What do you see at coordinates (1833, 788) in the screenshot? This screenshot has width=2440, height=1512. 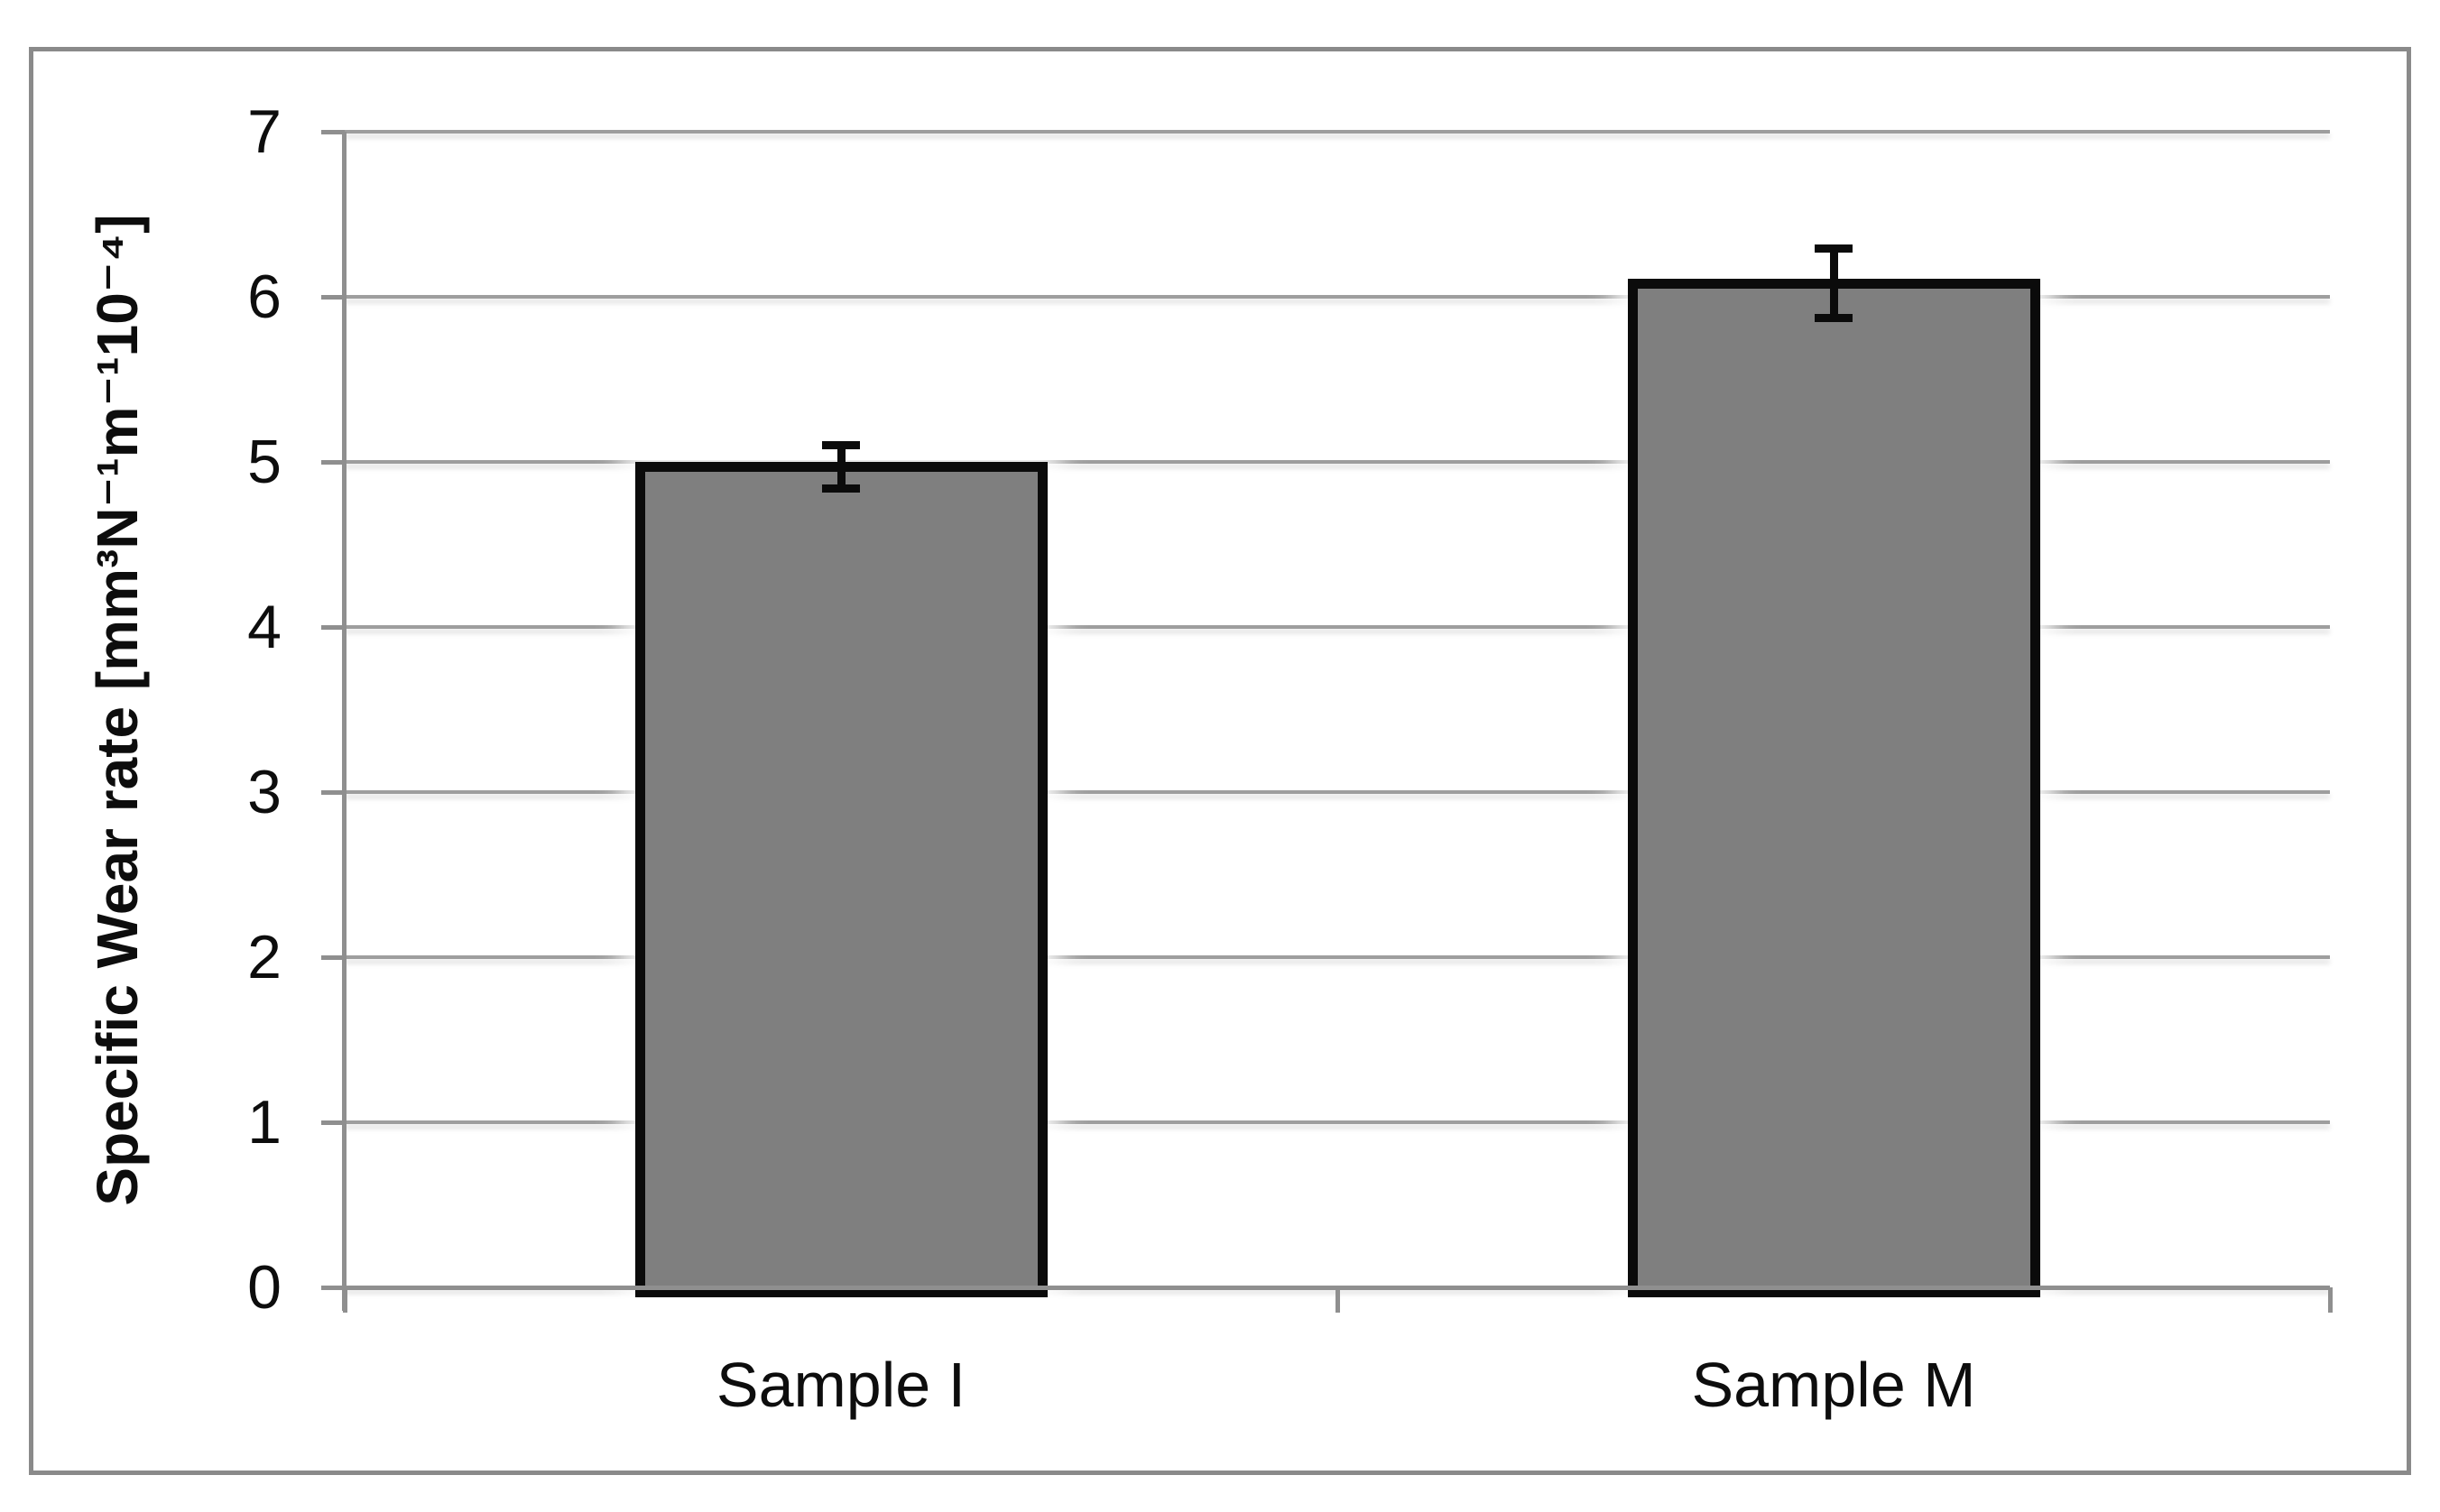 I see `bar-sample-m` at bounding box center [1833, 788].